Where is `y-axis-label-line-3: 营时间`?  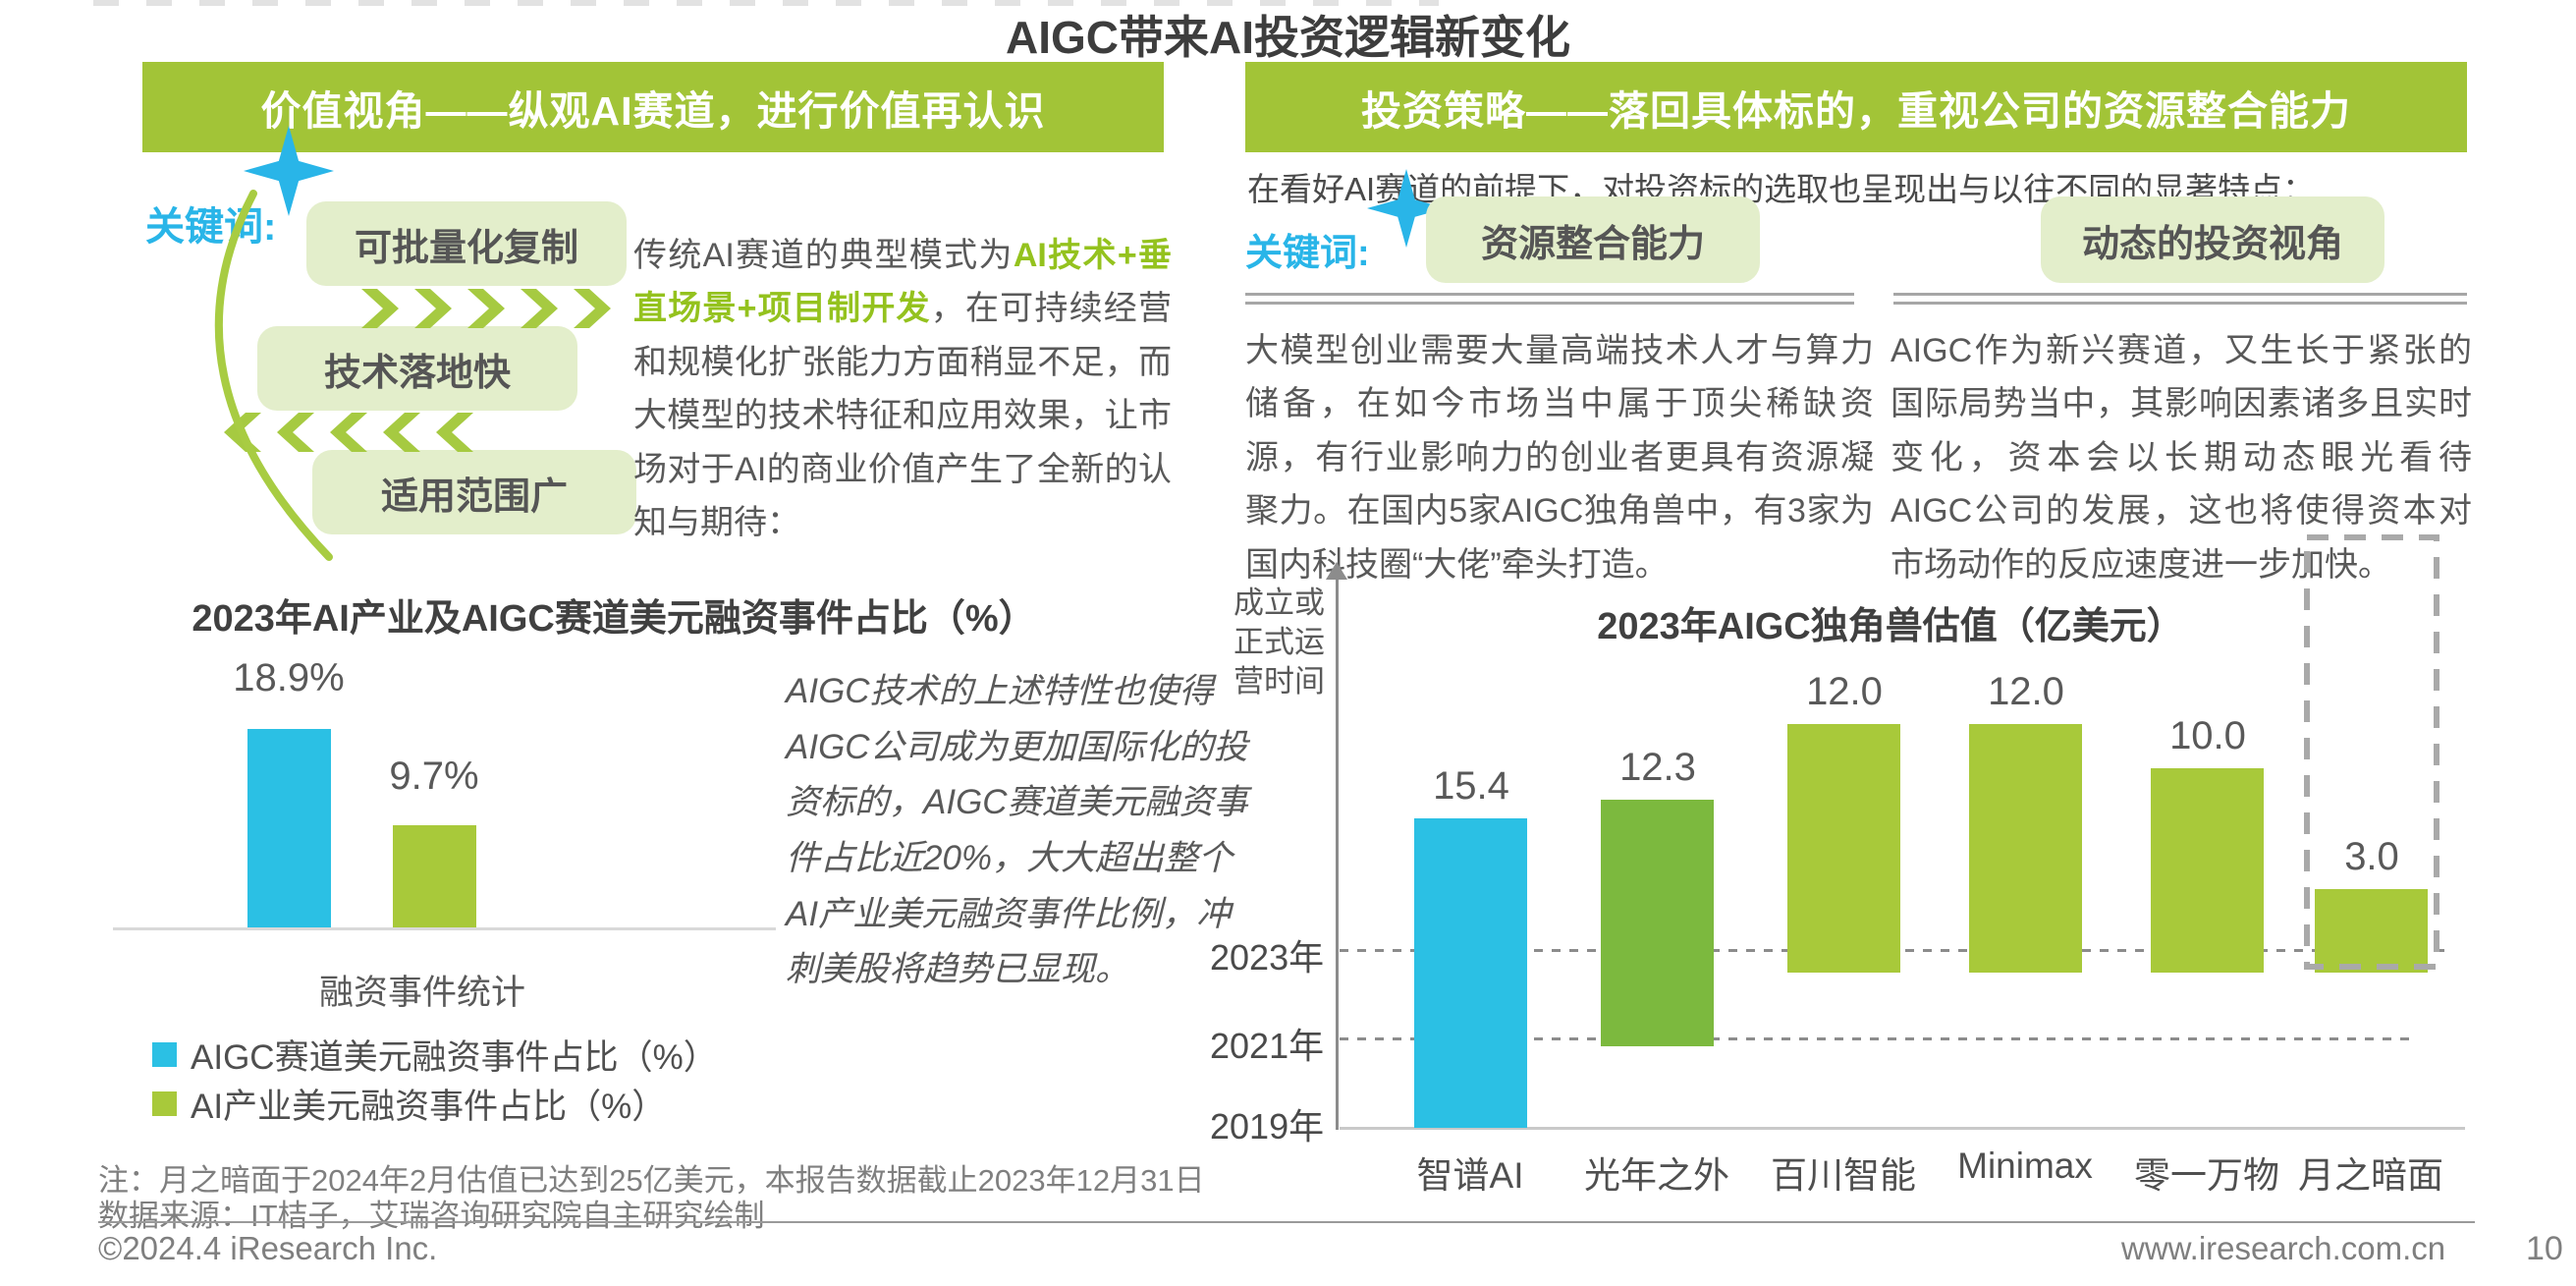
y-axis-label-line-3: 营时间 is located at coordinates (1279, 681).